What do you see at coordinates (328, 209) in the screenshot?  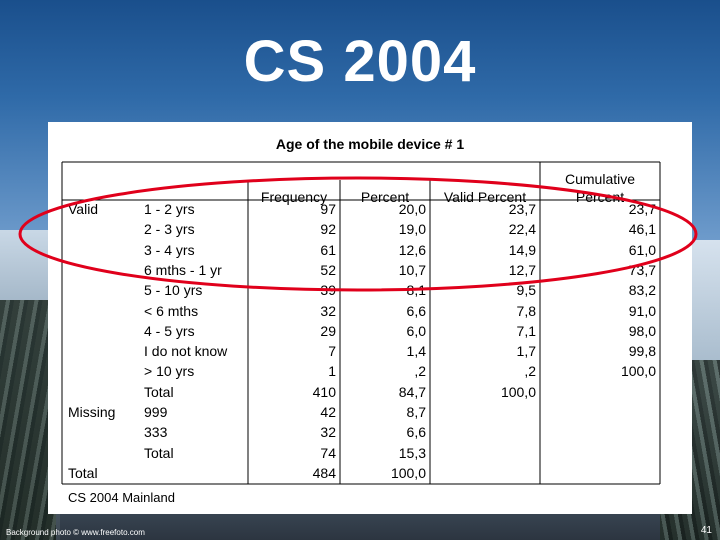 I see `cell-frequency: 97` at bounding box center [328, 209].